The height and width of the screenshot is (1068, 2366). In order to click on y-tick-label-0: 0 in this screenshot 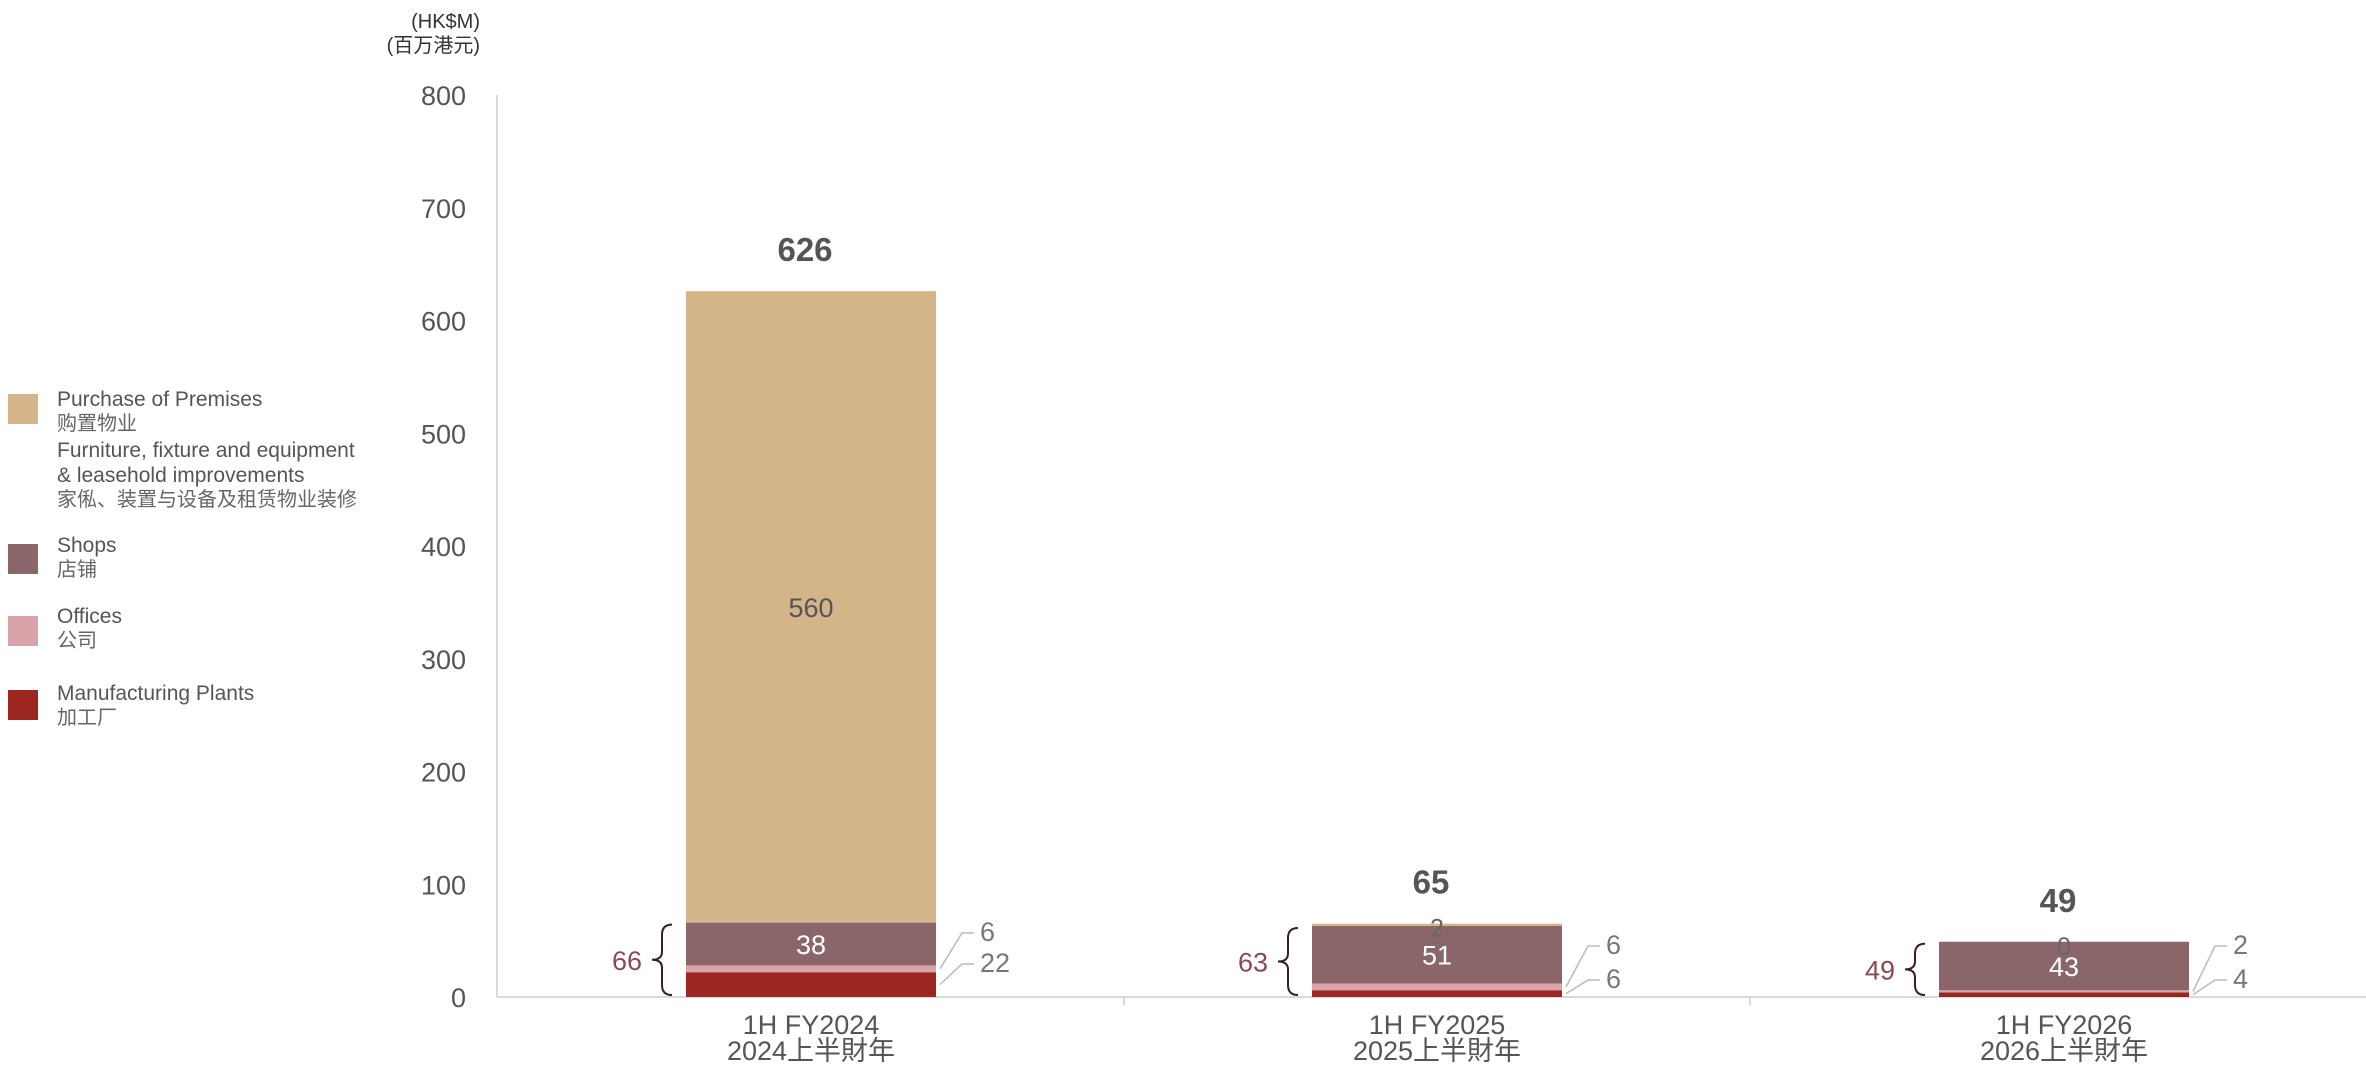, I will do `click(458, 998)`.